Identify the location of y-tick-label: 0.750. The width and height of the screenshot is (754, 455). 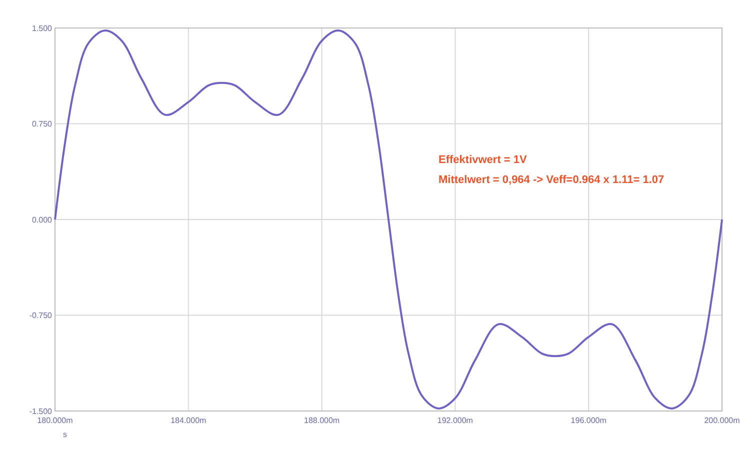
(42, 124).